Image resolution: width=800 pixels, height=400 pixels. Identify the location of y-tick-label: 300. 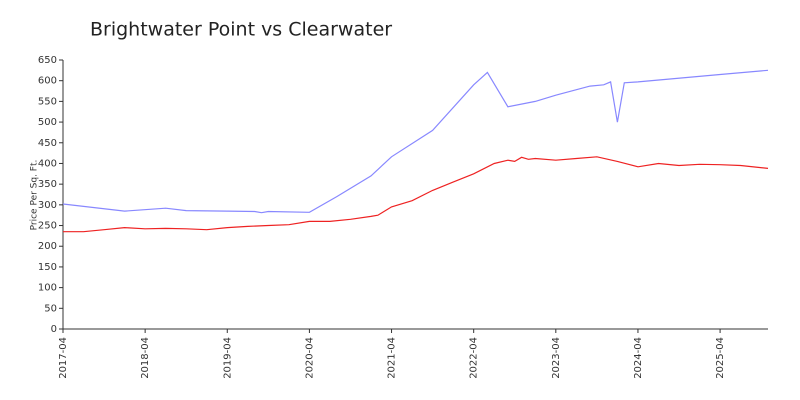
(47, 205).